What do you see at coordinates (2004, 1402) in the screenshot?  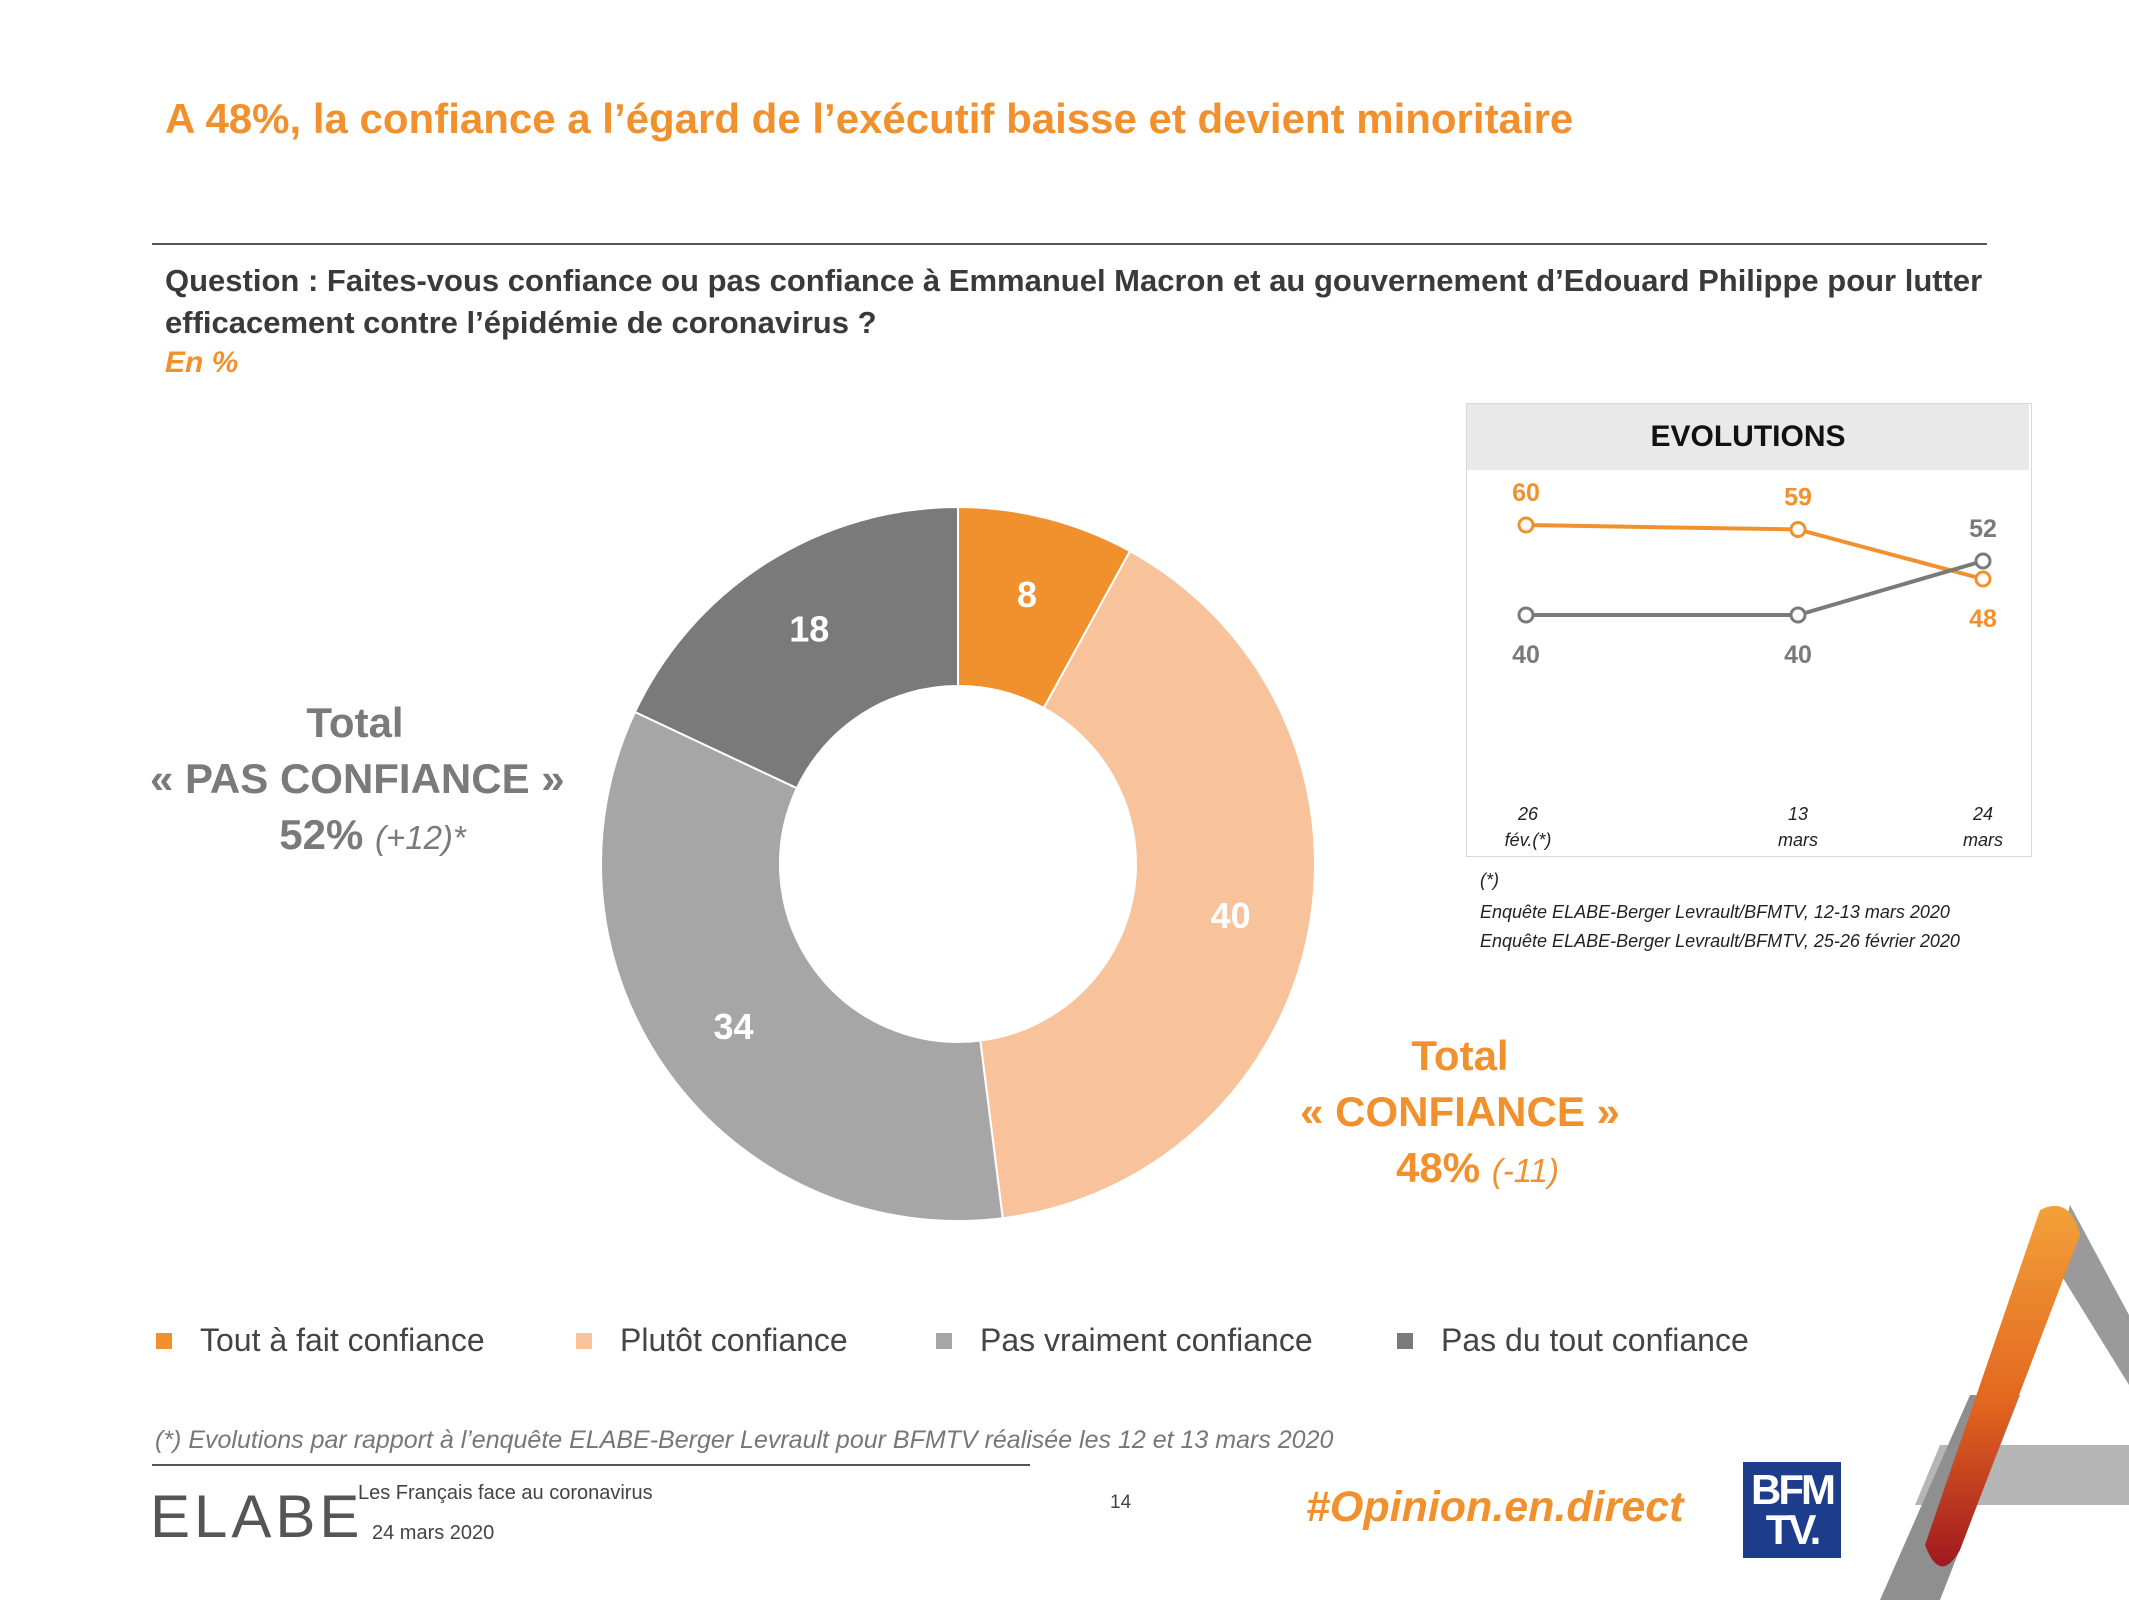 I see `elabe-a-decoration` at bounding box center [2004, 1402].